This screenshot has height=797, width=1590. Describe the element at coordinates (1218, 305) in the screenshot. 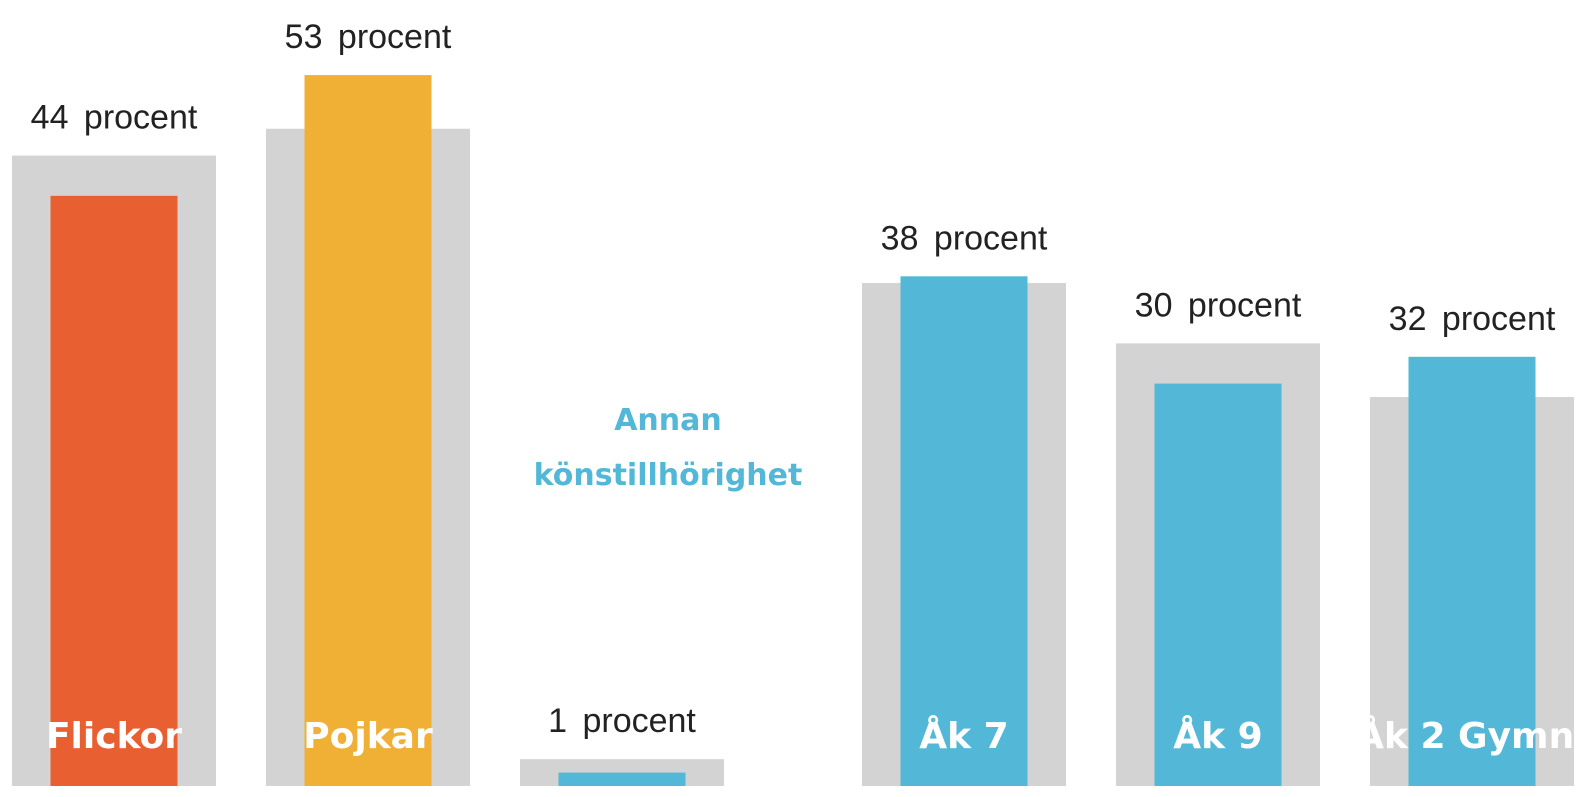

I see `value-label: 30 procent` at that location.